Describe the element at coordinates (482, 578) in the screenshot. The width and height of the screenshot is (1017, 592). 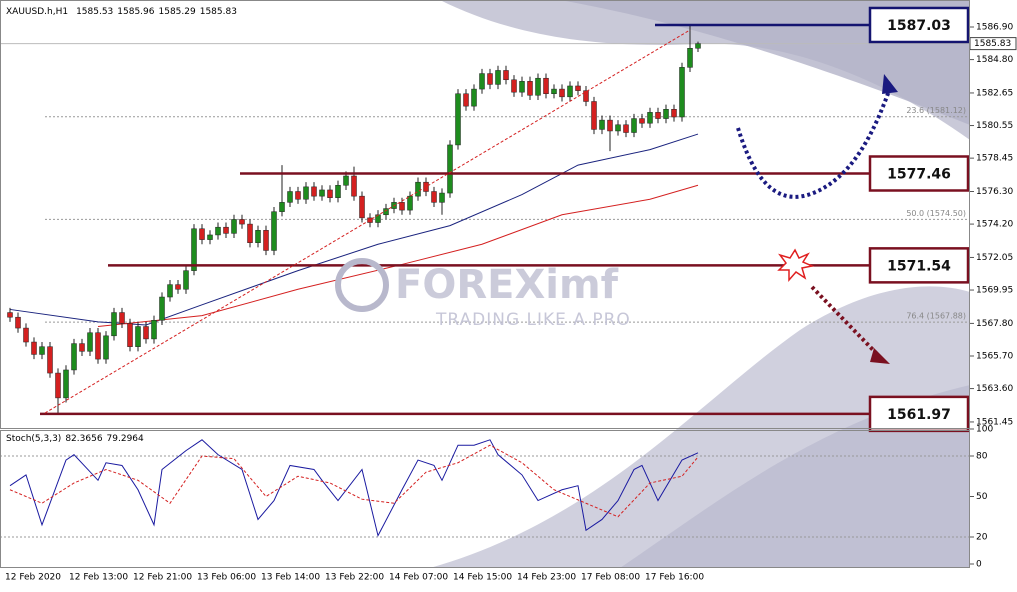
I see `x-tick-label: 14 Feb 15:00` at that location.